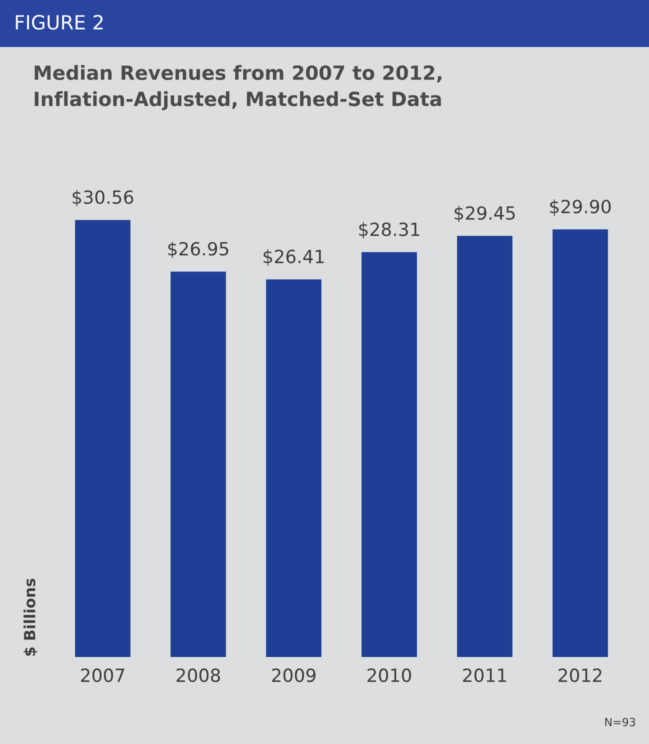 This screenshot has height=744, width=649. I want to click on data-label: $29.90, so click(580, 207).